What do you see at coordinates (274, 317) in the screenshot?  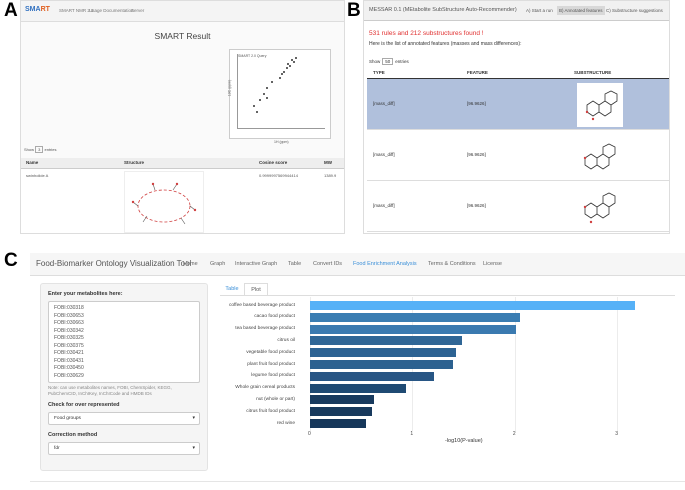 I see `category-label: cacao food product` at bounding box center [274, 317].